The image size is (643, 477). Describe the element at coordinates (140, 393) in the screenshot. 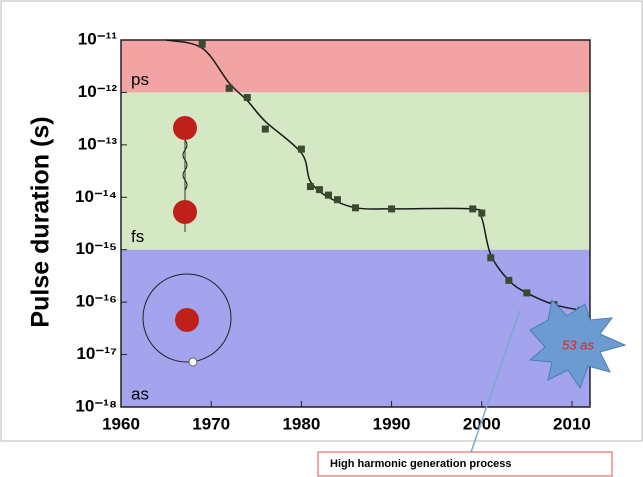

I see `band-label: as` at that location.